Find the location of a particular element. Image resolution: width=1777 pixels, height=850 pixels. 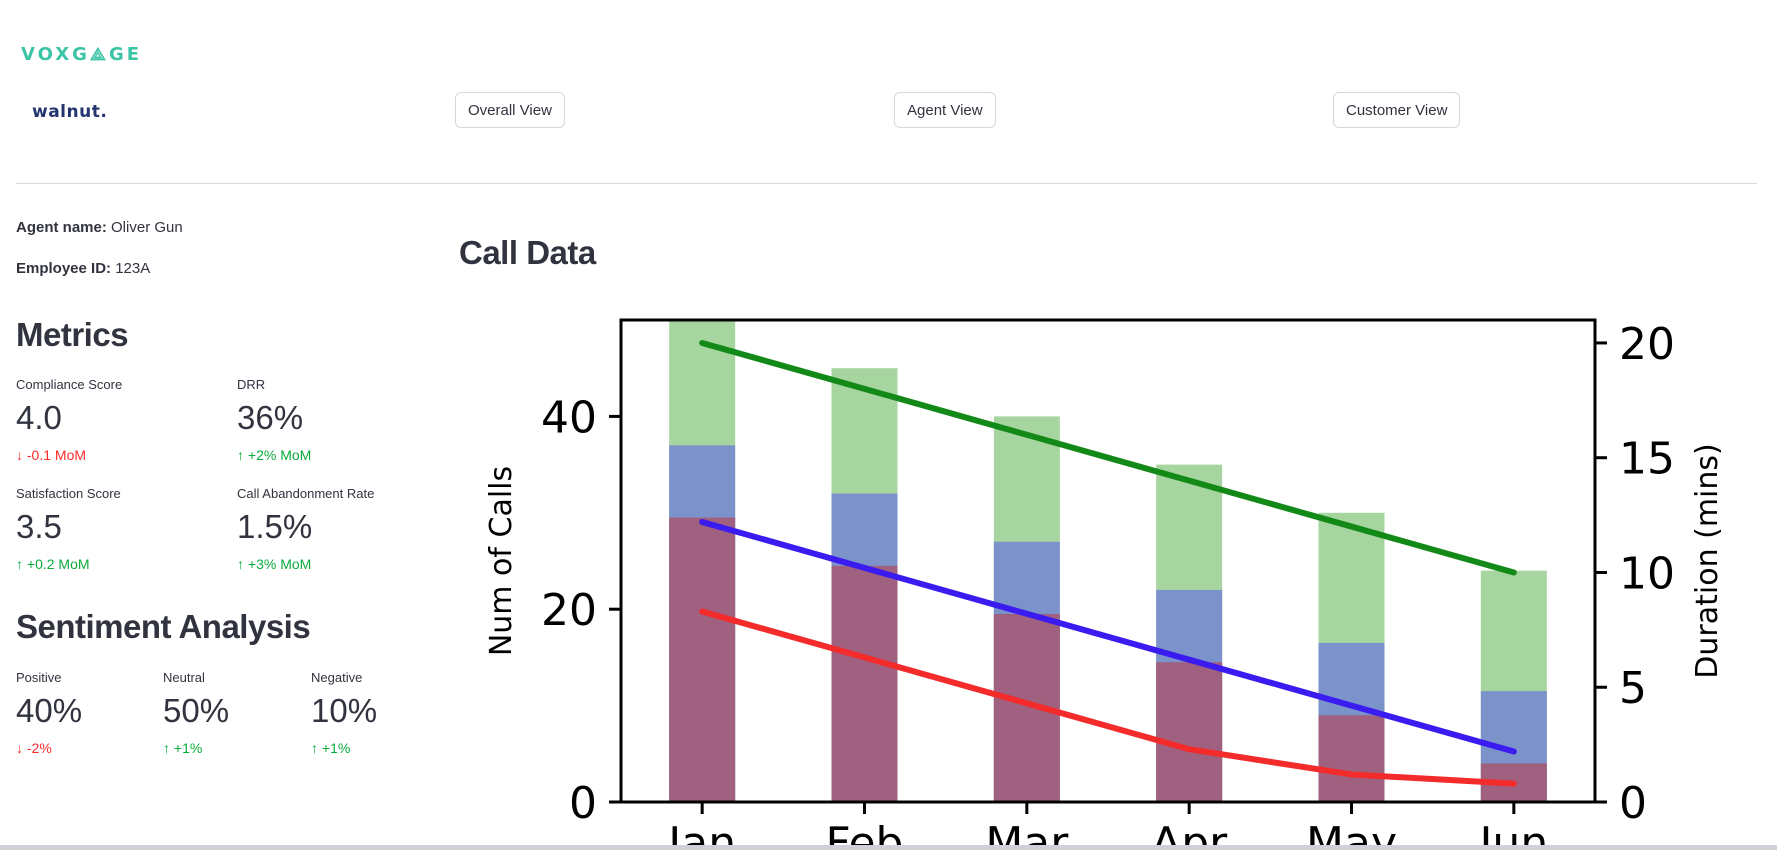

metric-value: 3.5 is located at coordinates (39, 526).